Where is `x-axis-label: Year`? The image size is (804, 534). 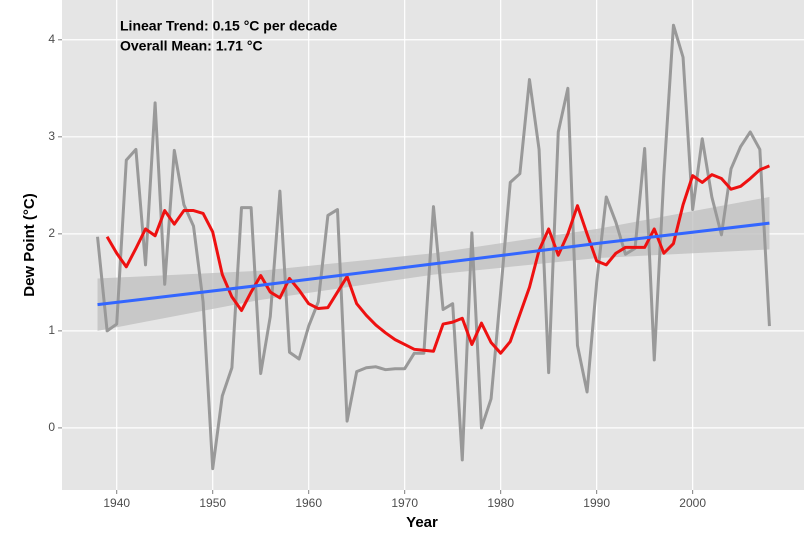
x-axis-label: Year is located at coordinates (422, 522).